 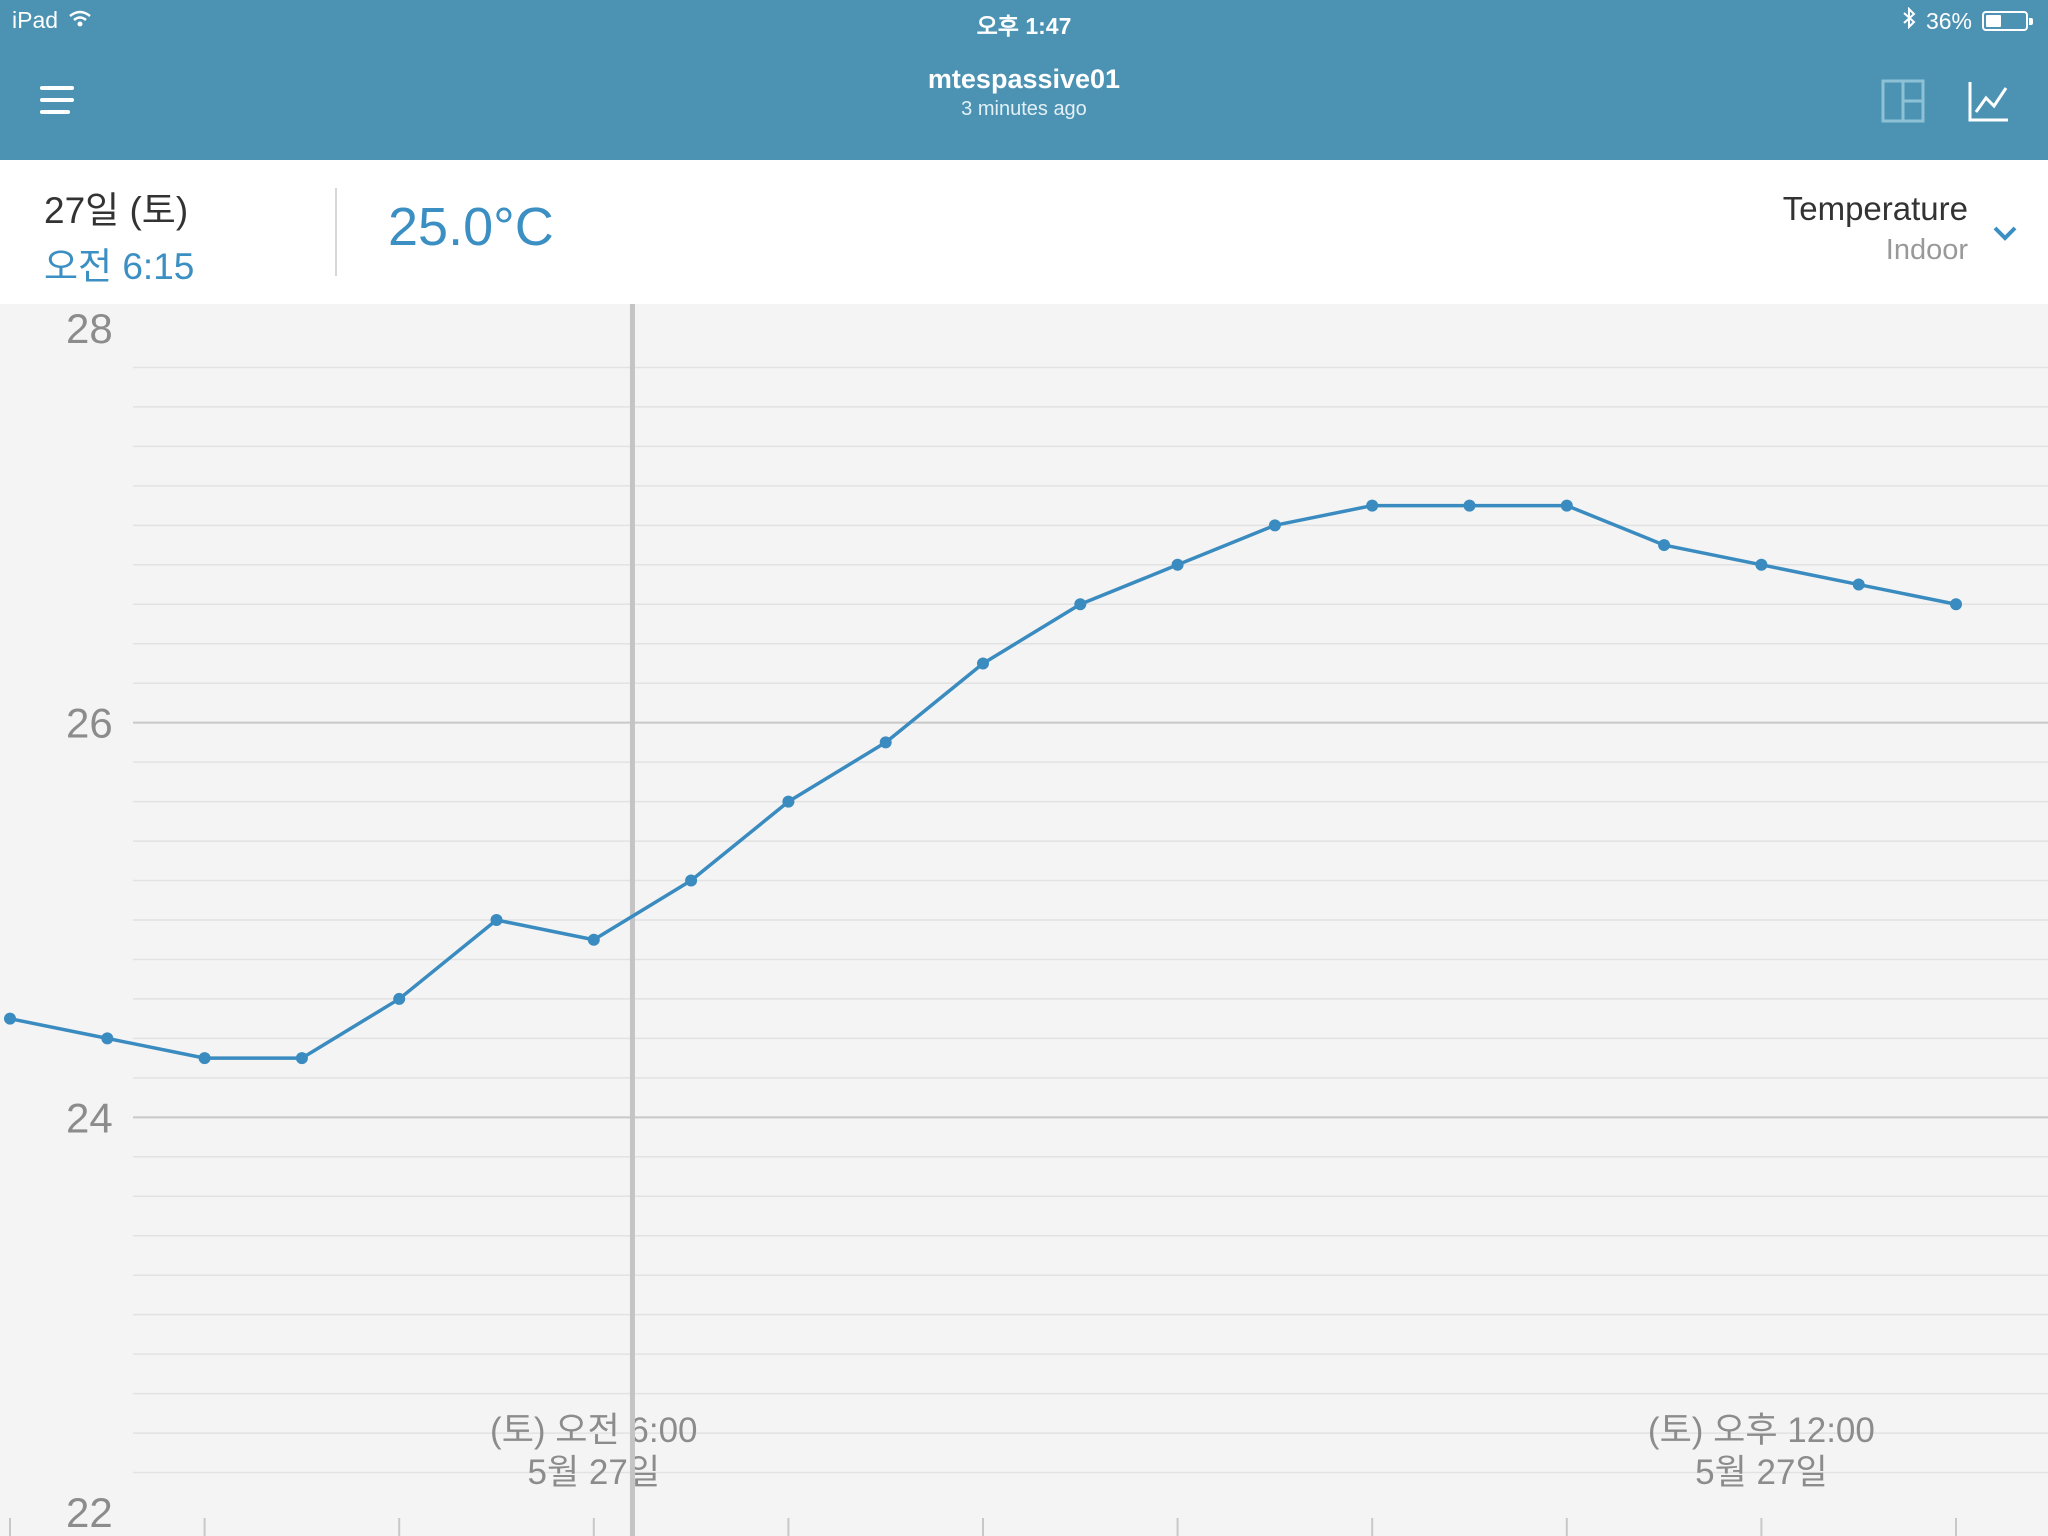 What do you see at coordinates (1994, 21) in the screenshot?
I see `battery-fill` at bounding box center [1994, 21].